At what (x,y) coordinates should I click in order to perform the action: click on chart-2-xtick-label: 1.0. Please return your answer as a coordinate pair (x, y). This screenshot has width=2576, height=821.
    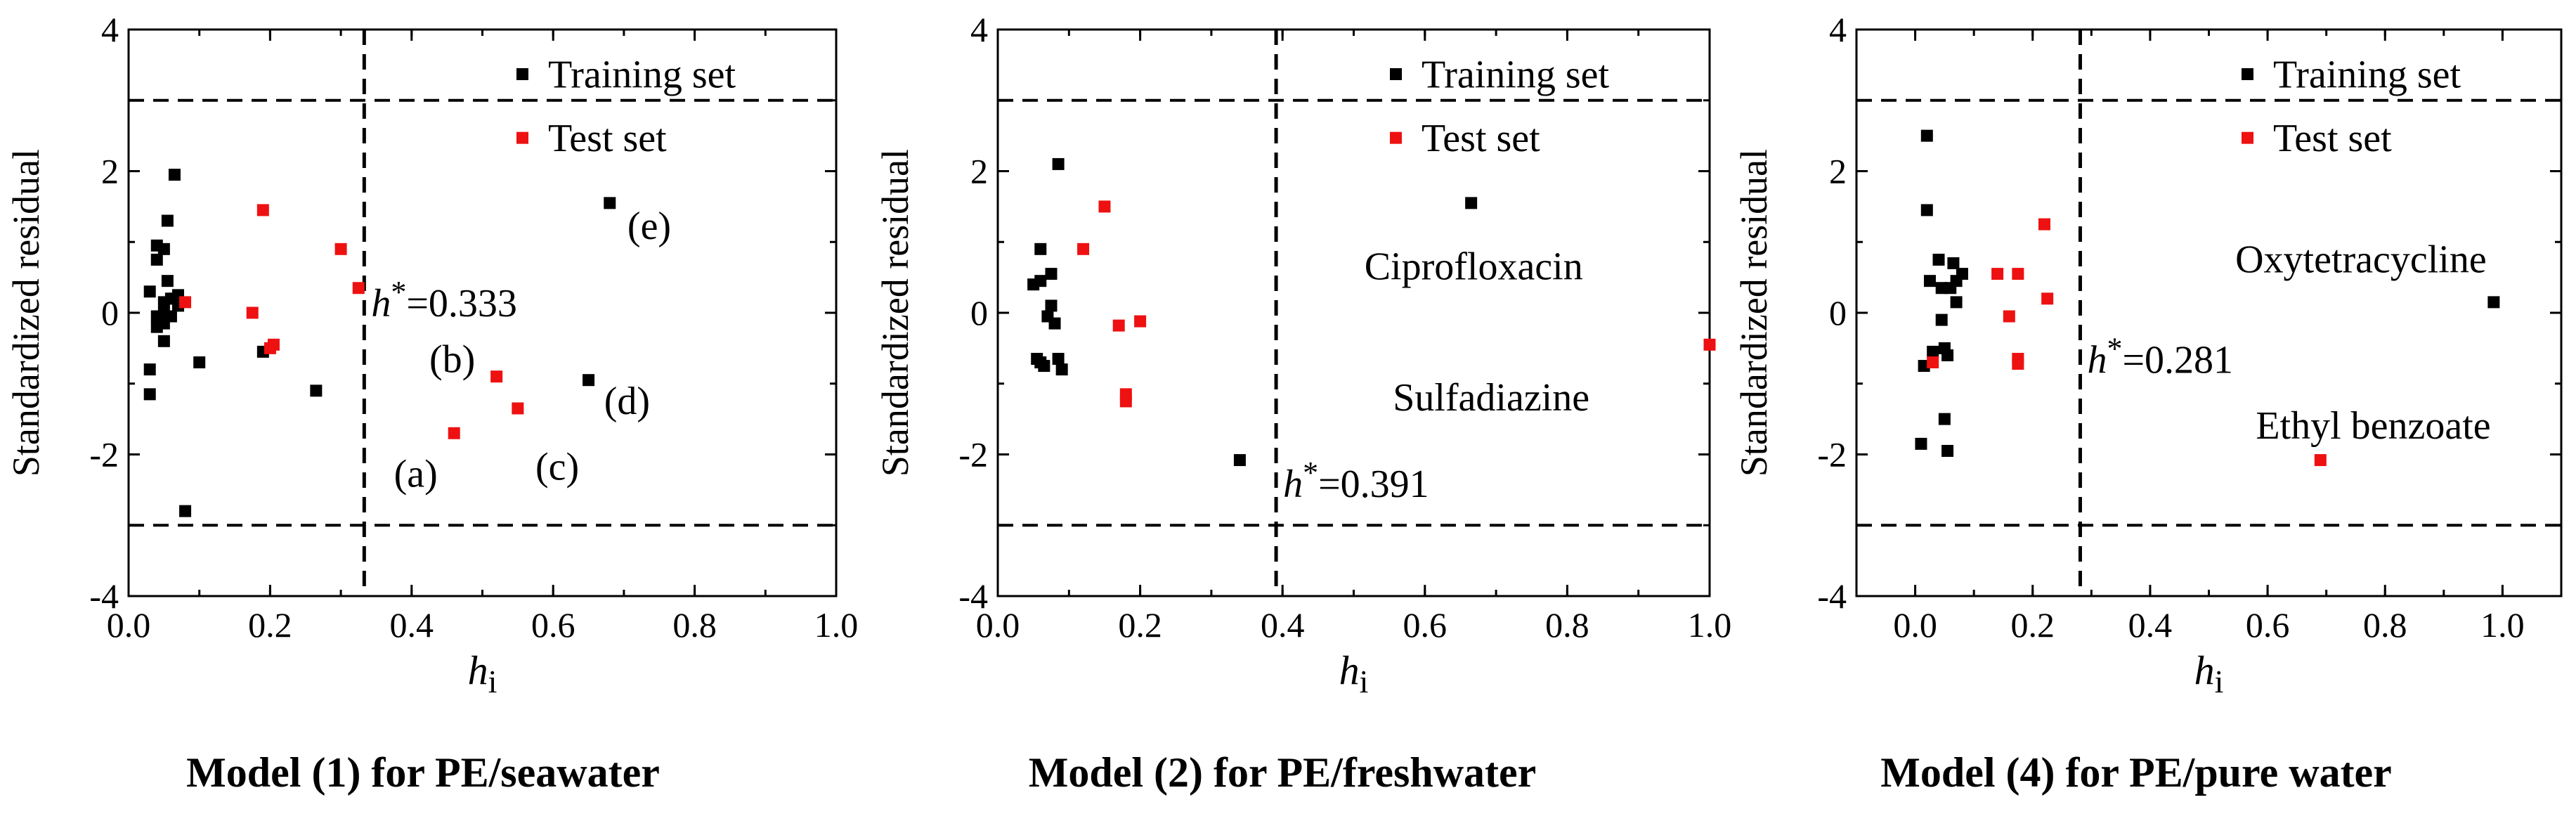
    Looking at the image, I should click on (1710, 625).